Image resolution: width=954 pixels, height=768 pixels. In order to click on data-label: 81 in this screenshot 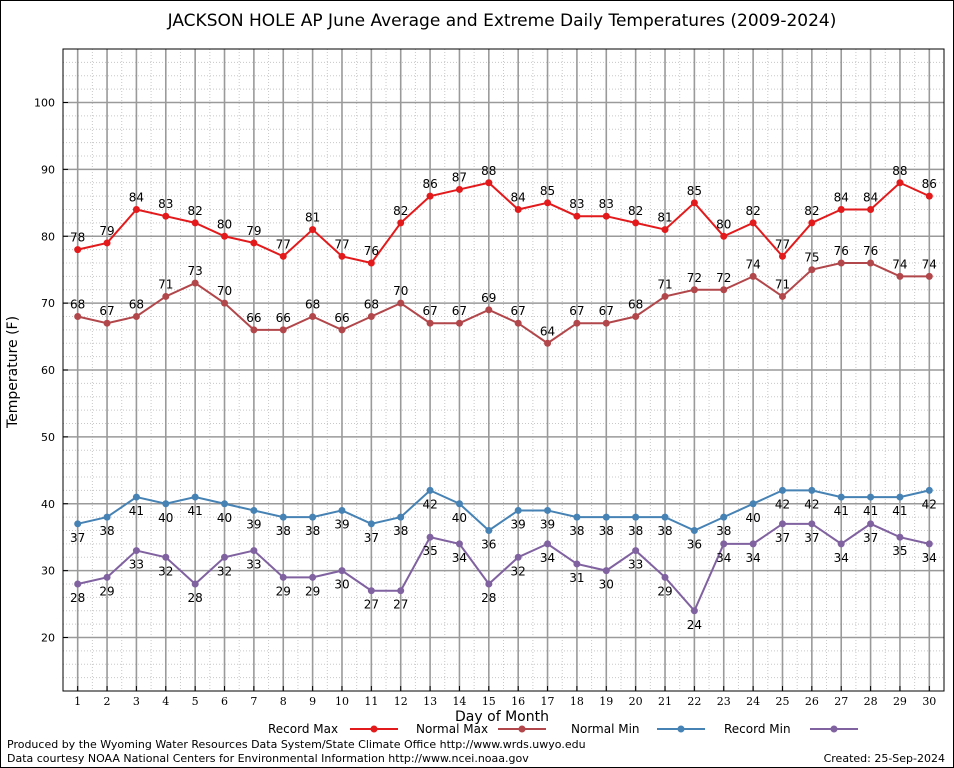, I will do `click(664, 218)`.